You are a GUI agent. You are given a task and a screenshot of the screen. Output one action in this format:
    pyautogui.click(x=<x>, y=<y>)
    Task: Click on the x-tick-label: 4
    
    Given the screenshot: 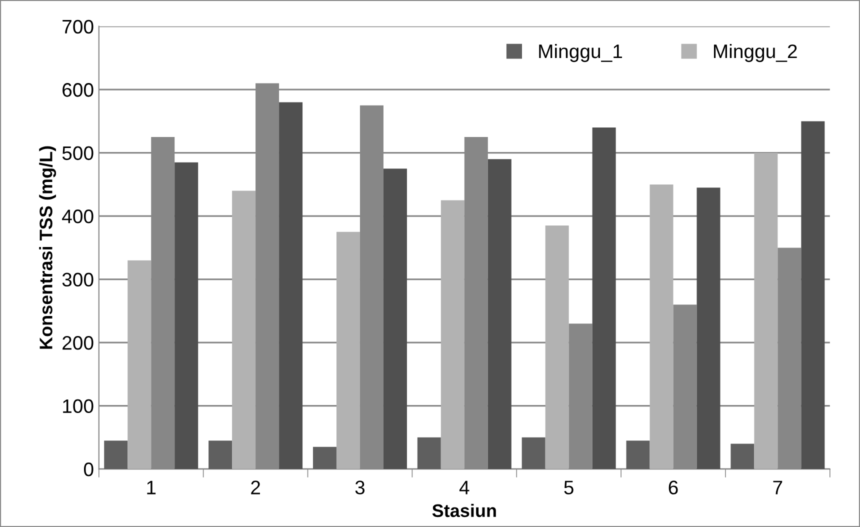 What is the action you would take?
    pyautogui.click(x=464, y=487)
    